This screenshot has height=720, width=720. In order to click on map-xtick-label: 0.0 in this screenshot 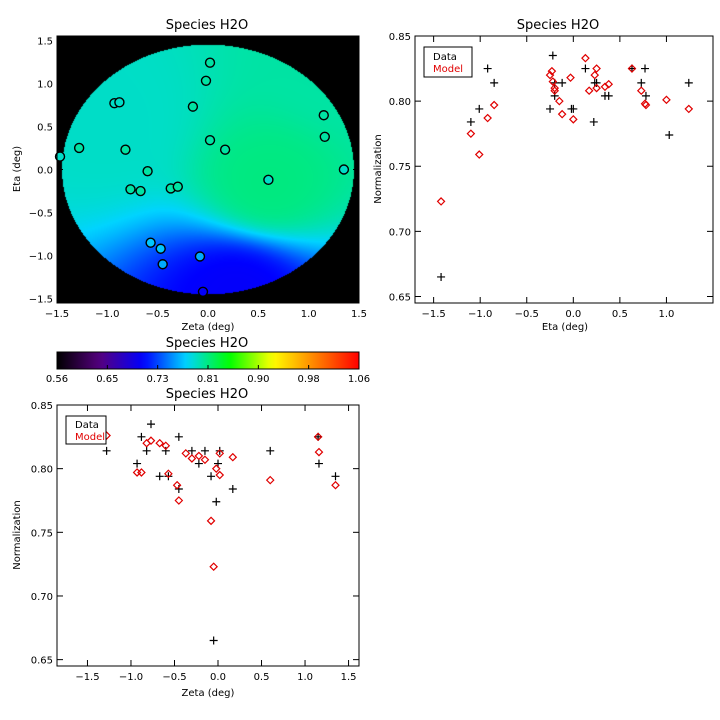, I will do `click(208, 314)`.